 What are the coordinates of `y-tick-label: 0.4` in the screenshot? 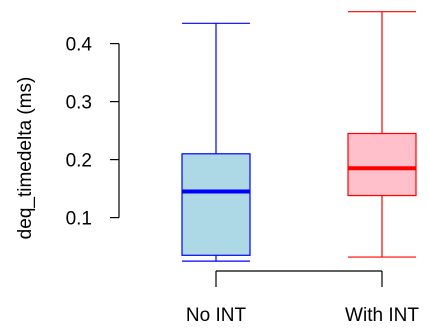 It's located at (79, 45).